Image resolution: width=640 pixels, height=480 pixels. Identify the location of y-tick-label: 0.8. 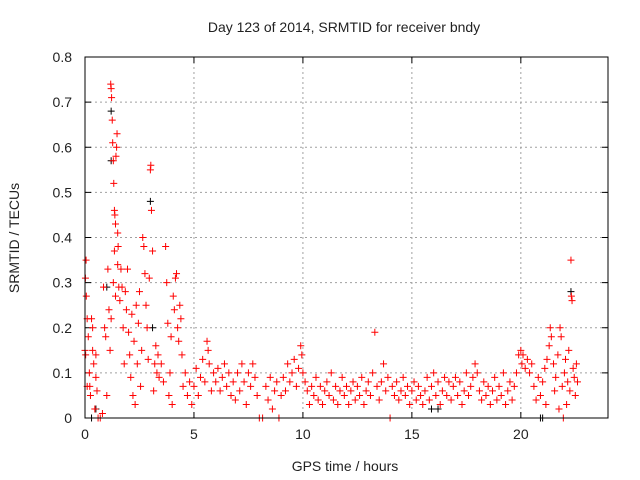
(63, 57).